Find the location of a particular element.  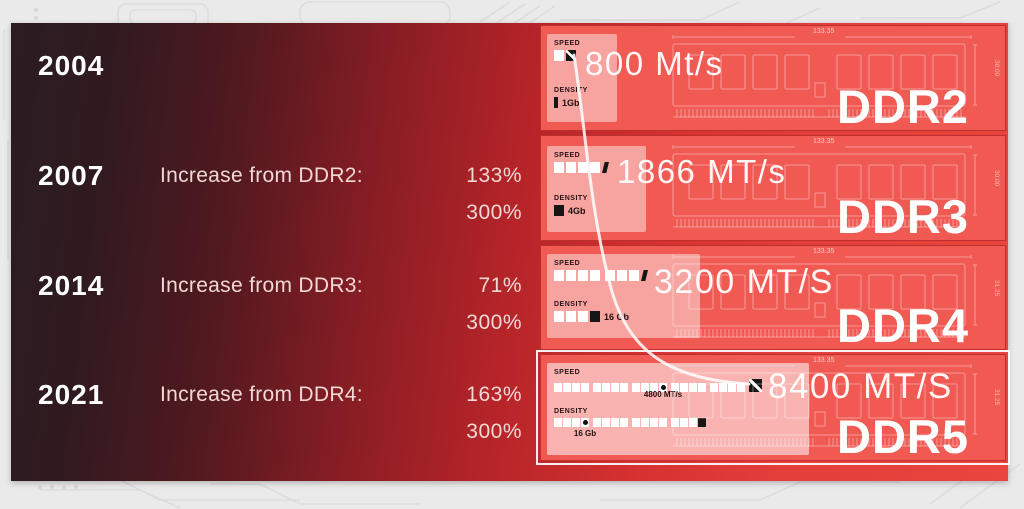

timeline-row-2007: 2007 Increase from DDR2: 133% 300% is located at coordinates (275, 188).